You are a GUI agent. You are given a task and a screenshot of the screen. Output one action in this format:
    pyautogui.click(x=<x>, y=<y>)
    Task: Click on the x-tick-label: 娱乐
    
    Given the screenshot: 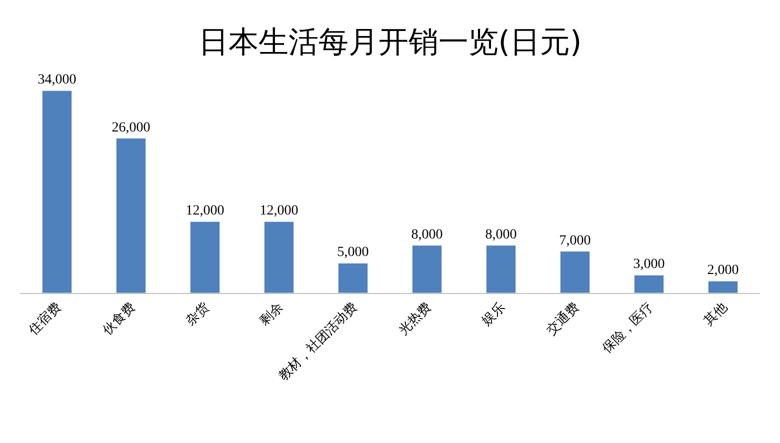 What is the action you would take?
    pyautogui.click(x=493, y=314)
    